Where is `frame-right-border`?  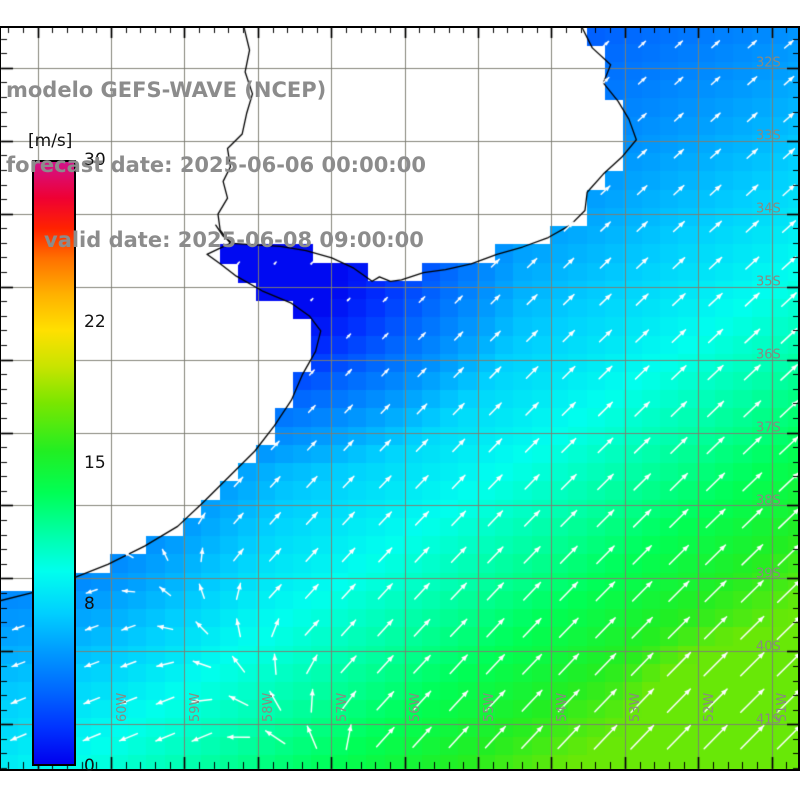 frame-right-border is located at coordinates (799, 398).